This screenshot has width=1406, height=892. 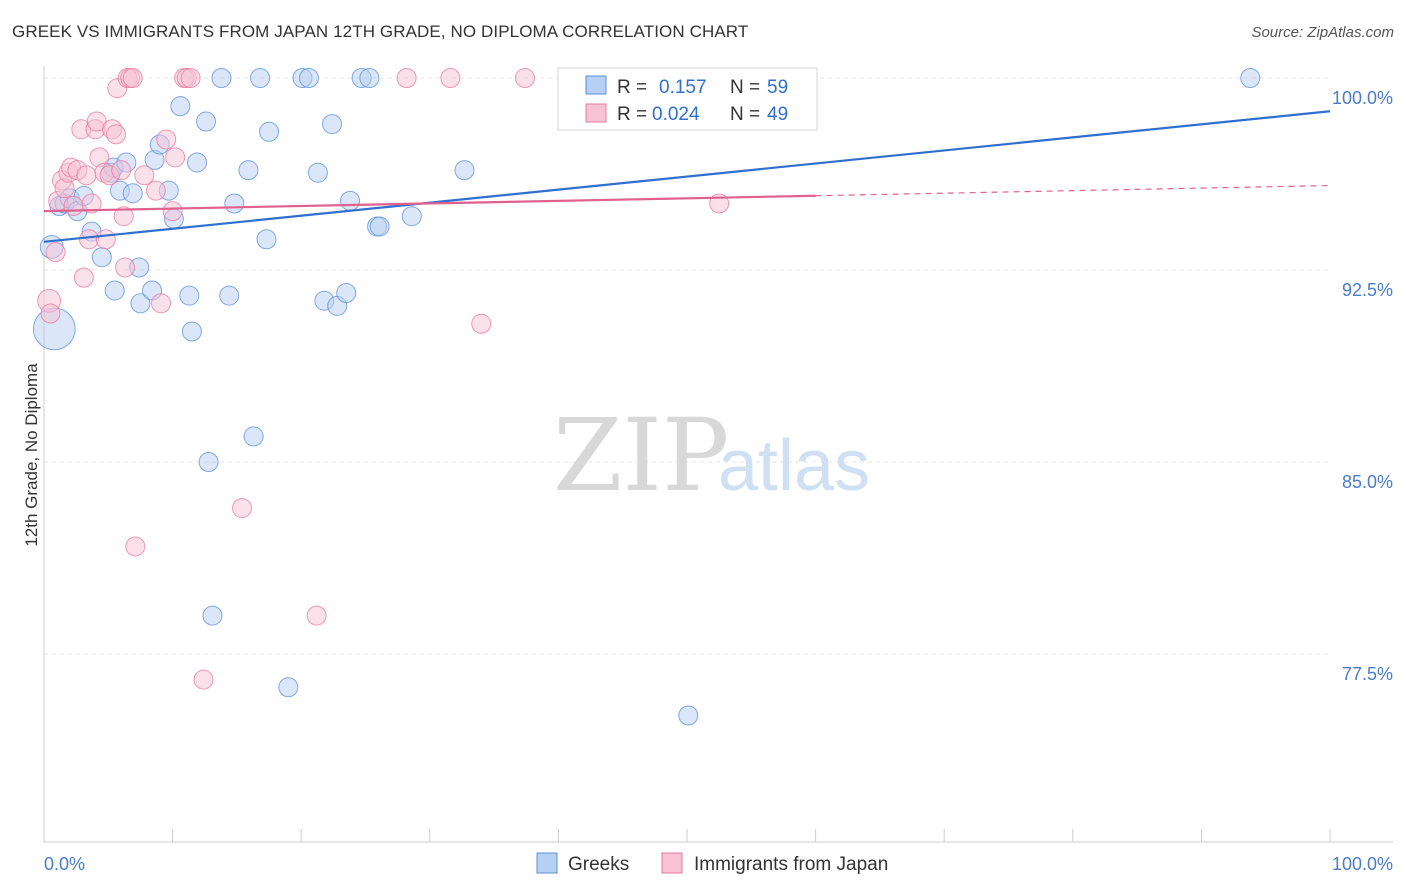 What do you see at coordinates (1367, 290) in the screenshot?
I see `y-tick-label-1: 92.5%` at bounding box center [1367, 290].